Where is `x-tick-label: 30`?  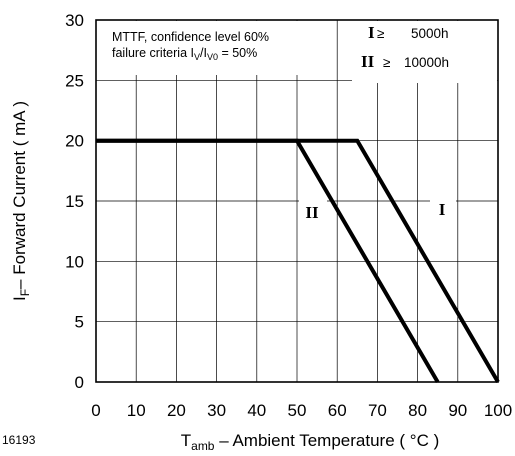 x-tick-label: 30 is located at coordinates (216, 410).